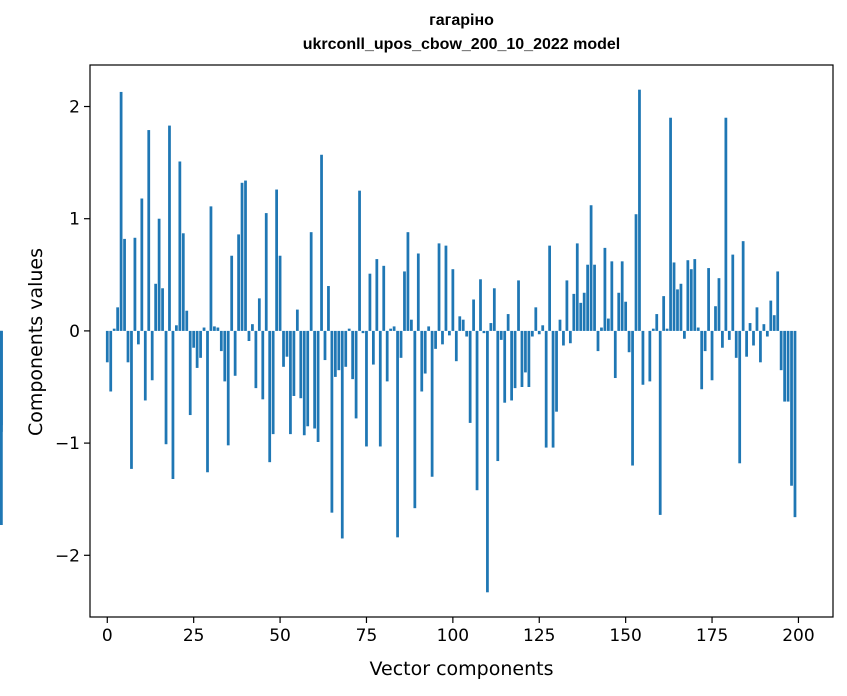  I want to click on x-tick-label: 75, so click(367, 636).